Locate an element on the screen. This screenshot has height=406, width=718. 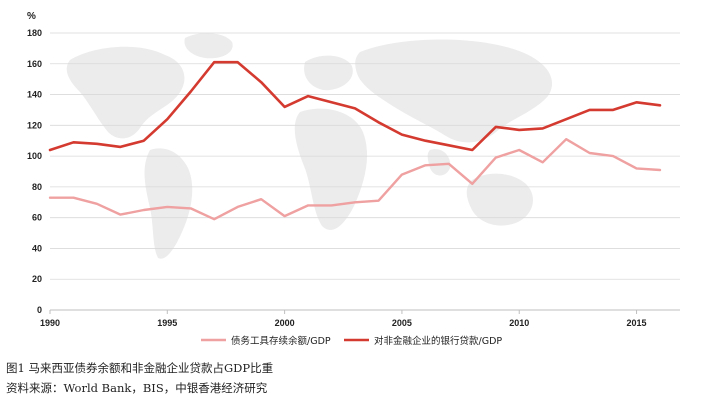
x-axis: 1990 1995 2000 2005 2010 2015 is located at coordinates (360, 318).